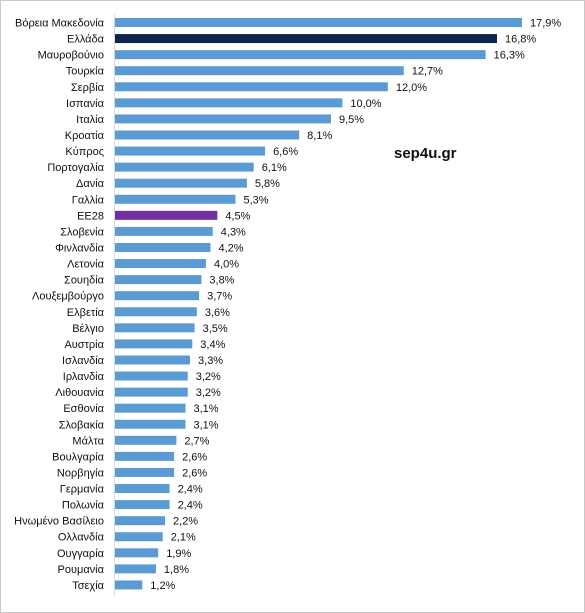 The width and height of the screenshot is (585, 613). I want to click on category-label: Ιταλία, so click(90, 120).